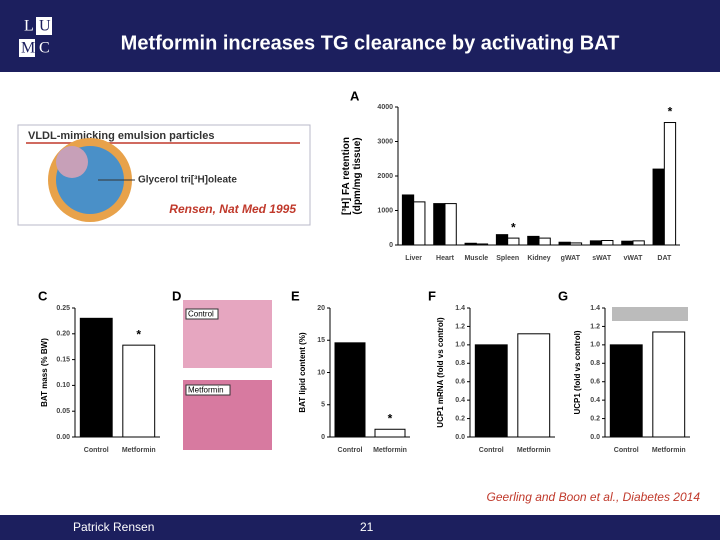  Describe the element at coordinates (43, 295) in the screenshot. I see `panel-letter: C` at that location.